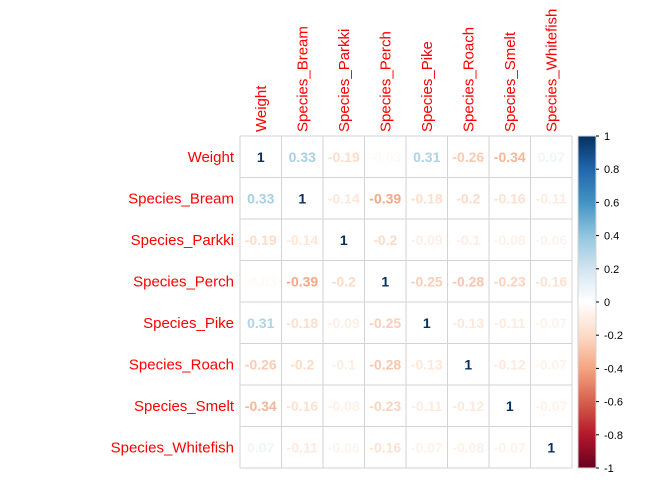 The height and width of the screenshot is (480, 672). Describe the element at coordinates (613, 436) in the screenshot. I see `colorbar-tick-label: -0.8` at that location.